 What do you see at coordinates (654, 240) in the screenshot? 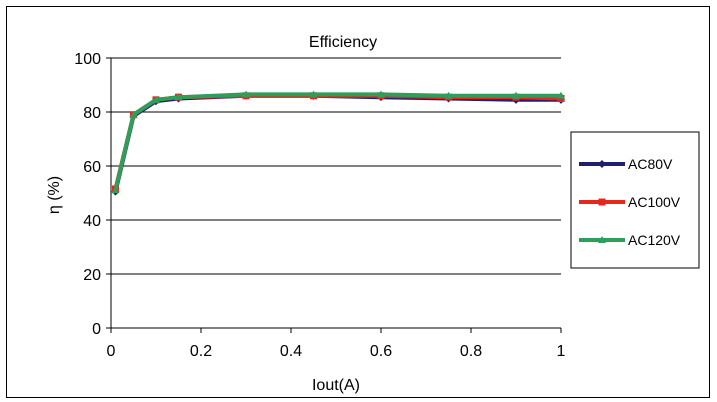
I see `legend-label: AC120V` at bounding box center [654, 240].